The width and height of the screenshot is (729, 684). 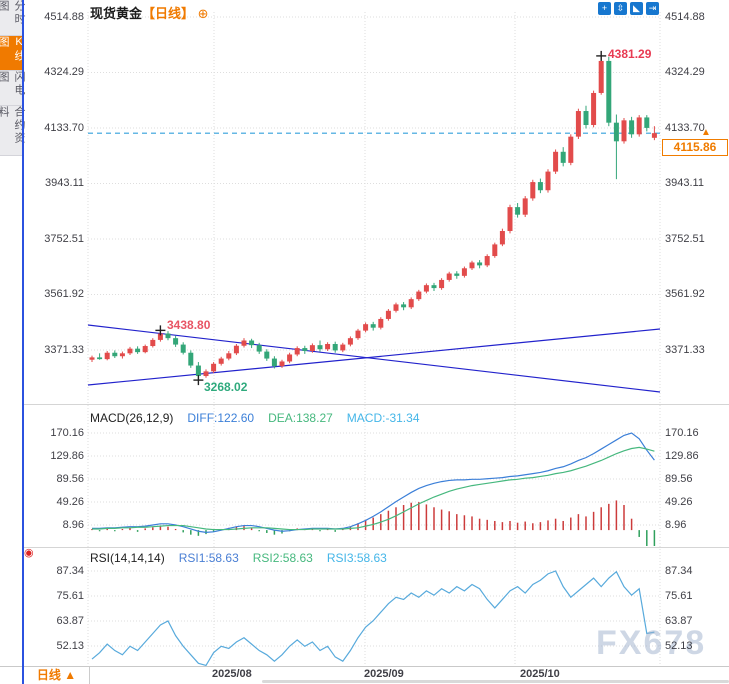 What do you see at coordinates (685, 350) in the screenshot?
I see `price-tick-right: 3371.33` at bounding box center [685, 350].